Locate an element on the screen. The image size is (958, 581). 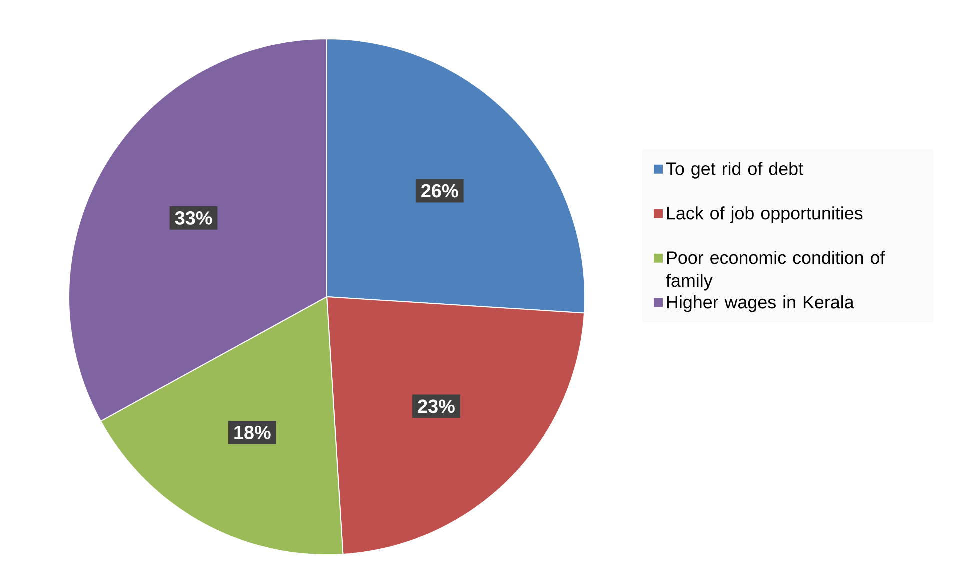
data-label: 26% is located at coordinates (440, 191).